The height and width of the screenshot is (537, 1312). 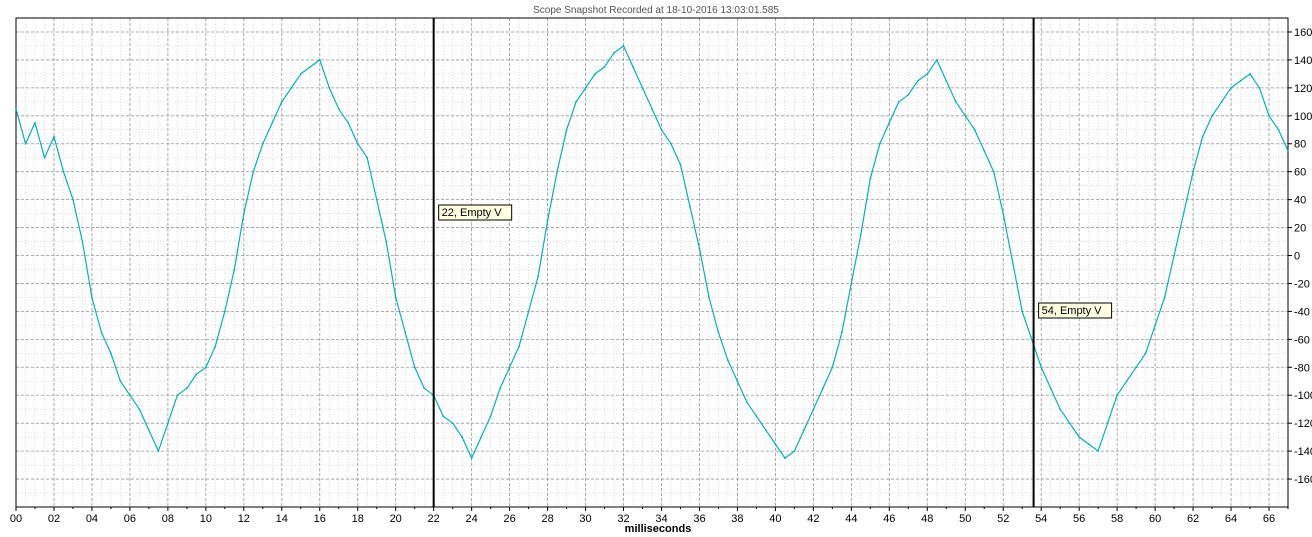 What do you see at coordinates (358, 519) in the screenshot?
I see `x-tick-label: 18` at bounding box center [358, 519].